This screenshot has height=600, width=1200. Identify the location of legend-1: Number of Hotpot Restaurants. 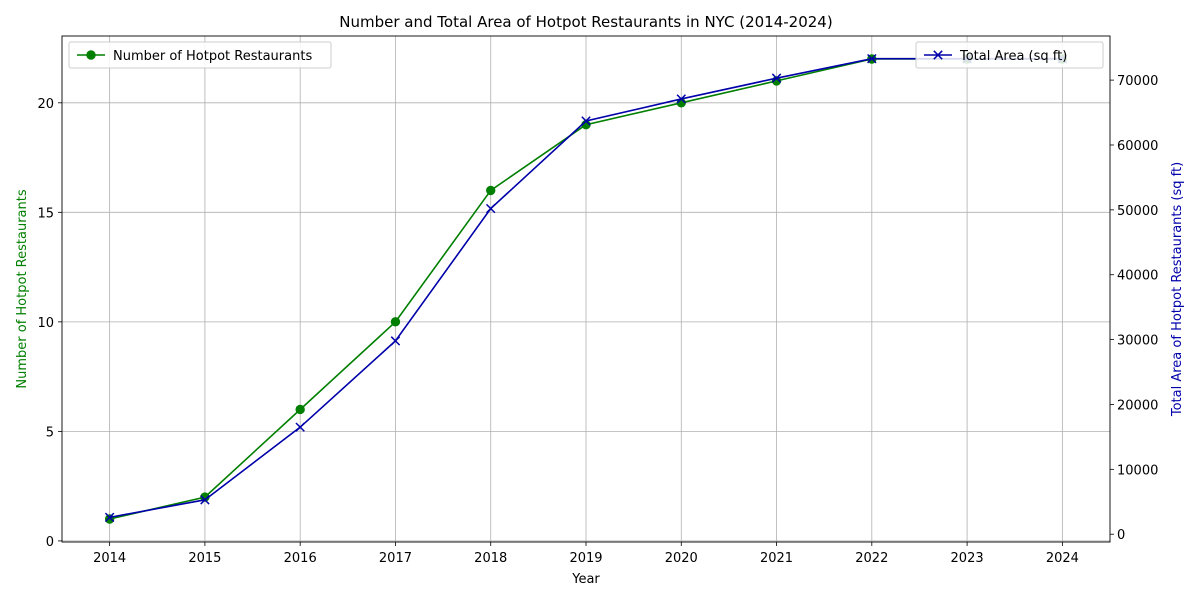
(200, 55).